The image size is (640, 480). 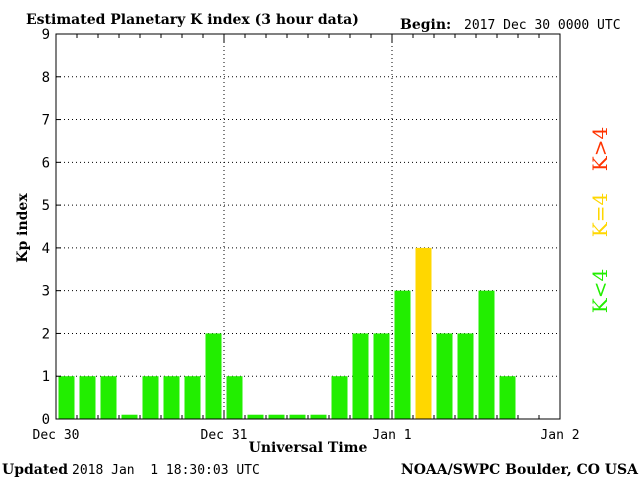 I want to click on y-tick-label: 7, so click(x=46, y=121).